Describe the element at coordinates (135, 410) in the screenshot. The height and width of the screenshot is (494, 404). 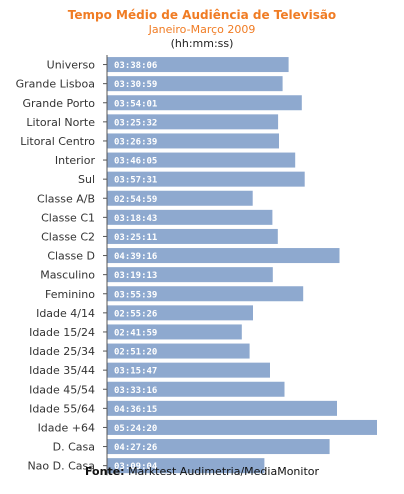
I see `bar-value-label: 04:36:15` at that location.